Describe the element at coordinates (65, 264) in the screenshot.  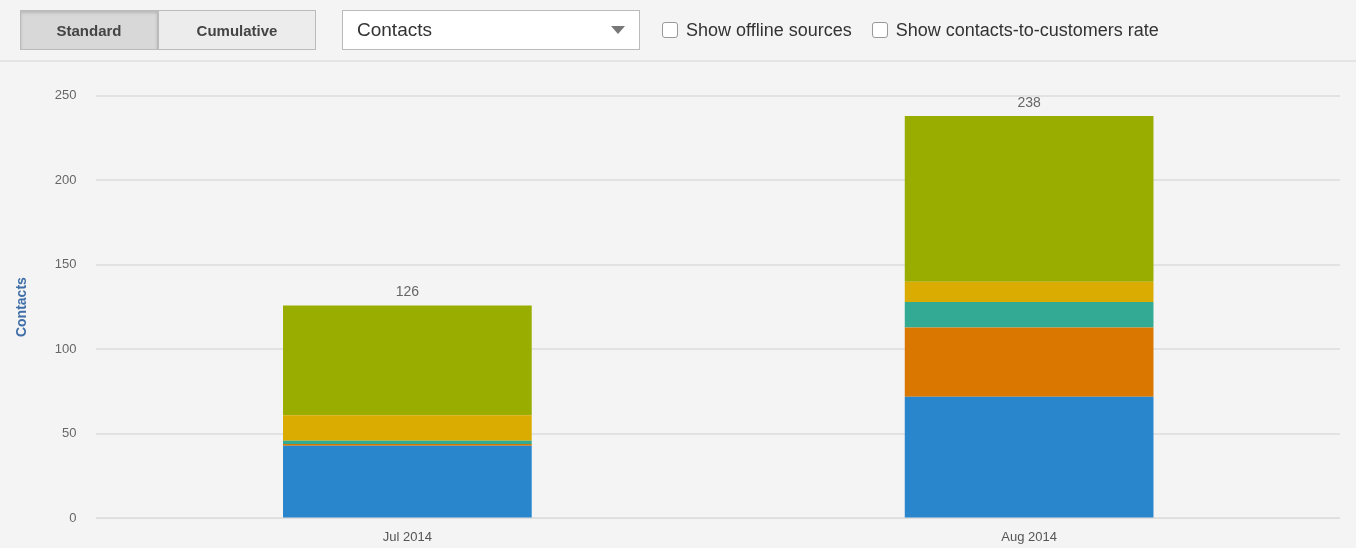
I see `y-tick-label: 150` at that location.